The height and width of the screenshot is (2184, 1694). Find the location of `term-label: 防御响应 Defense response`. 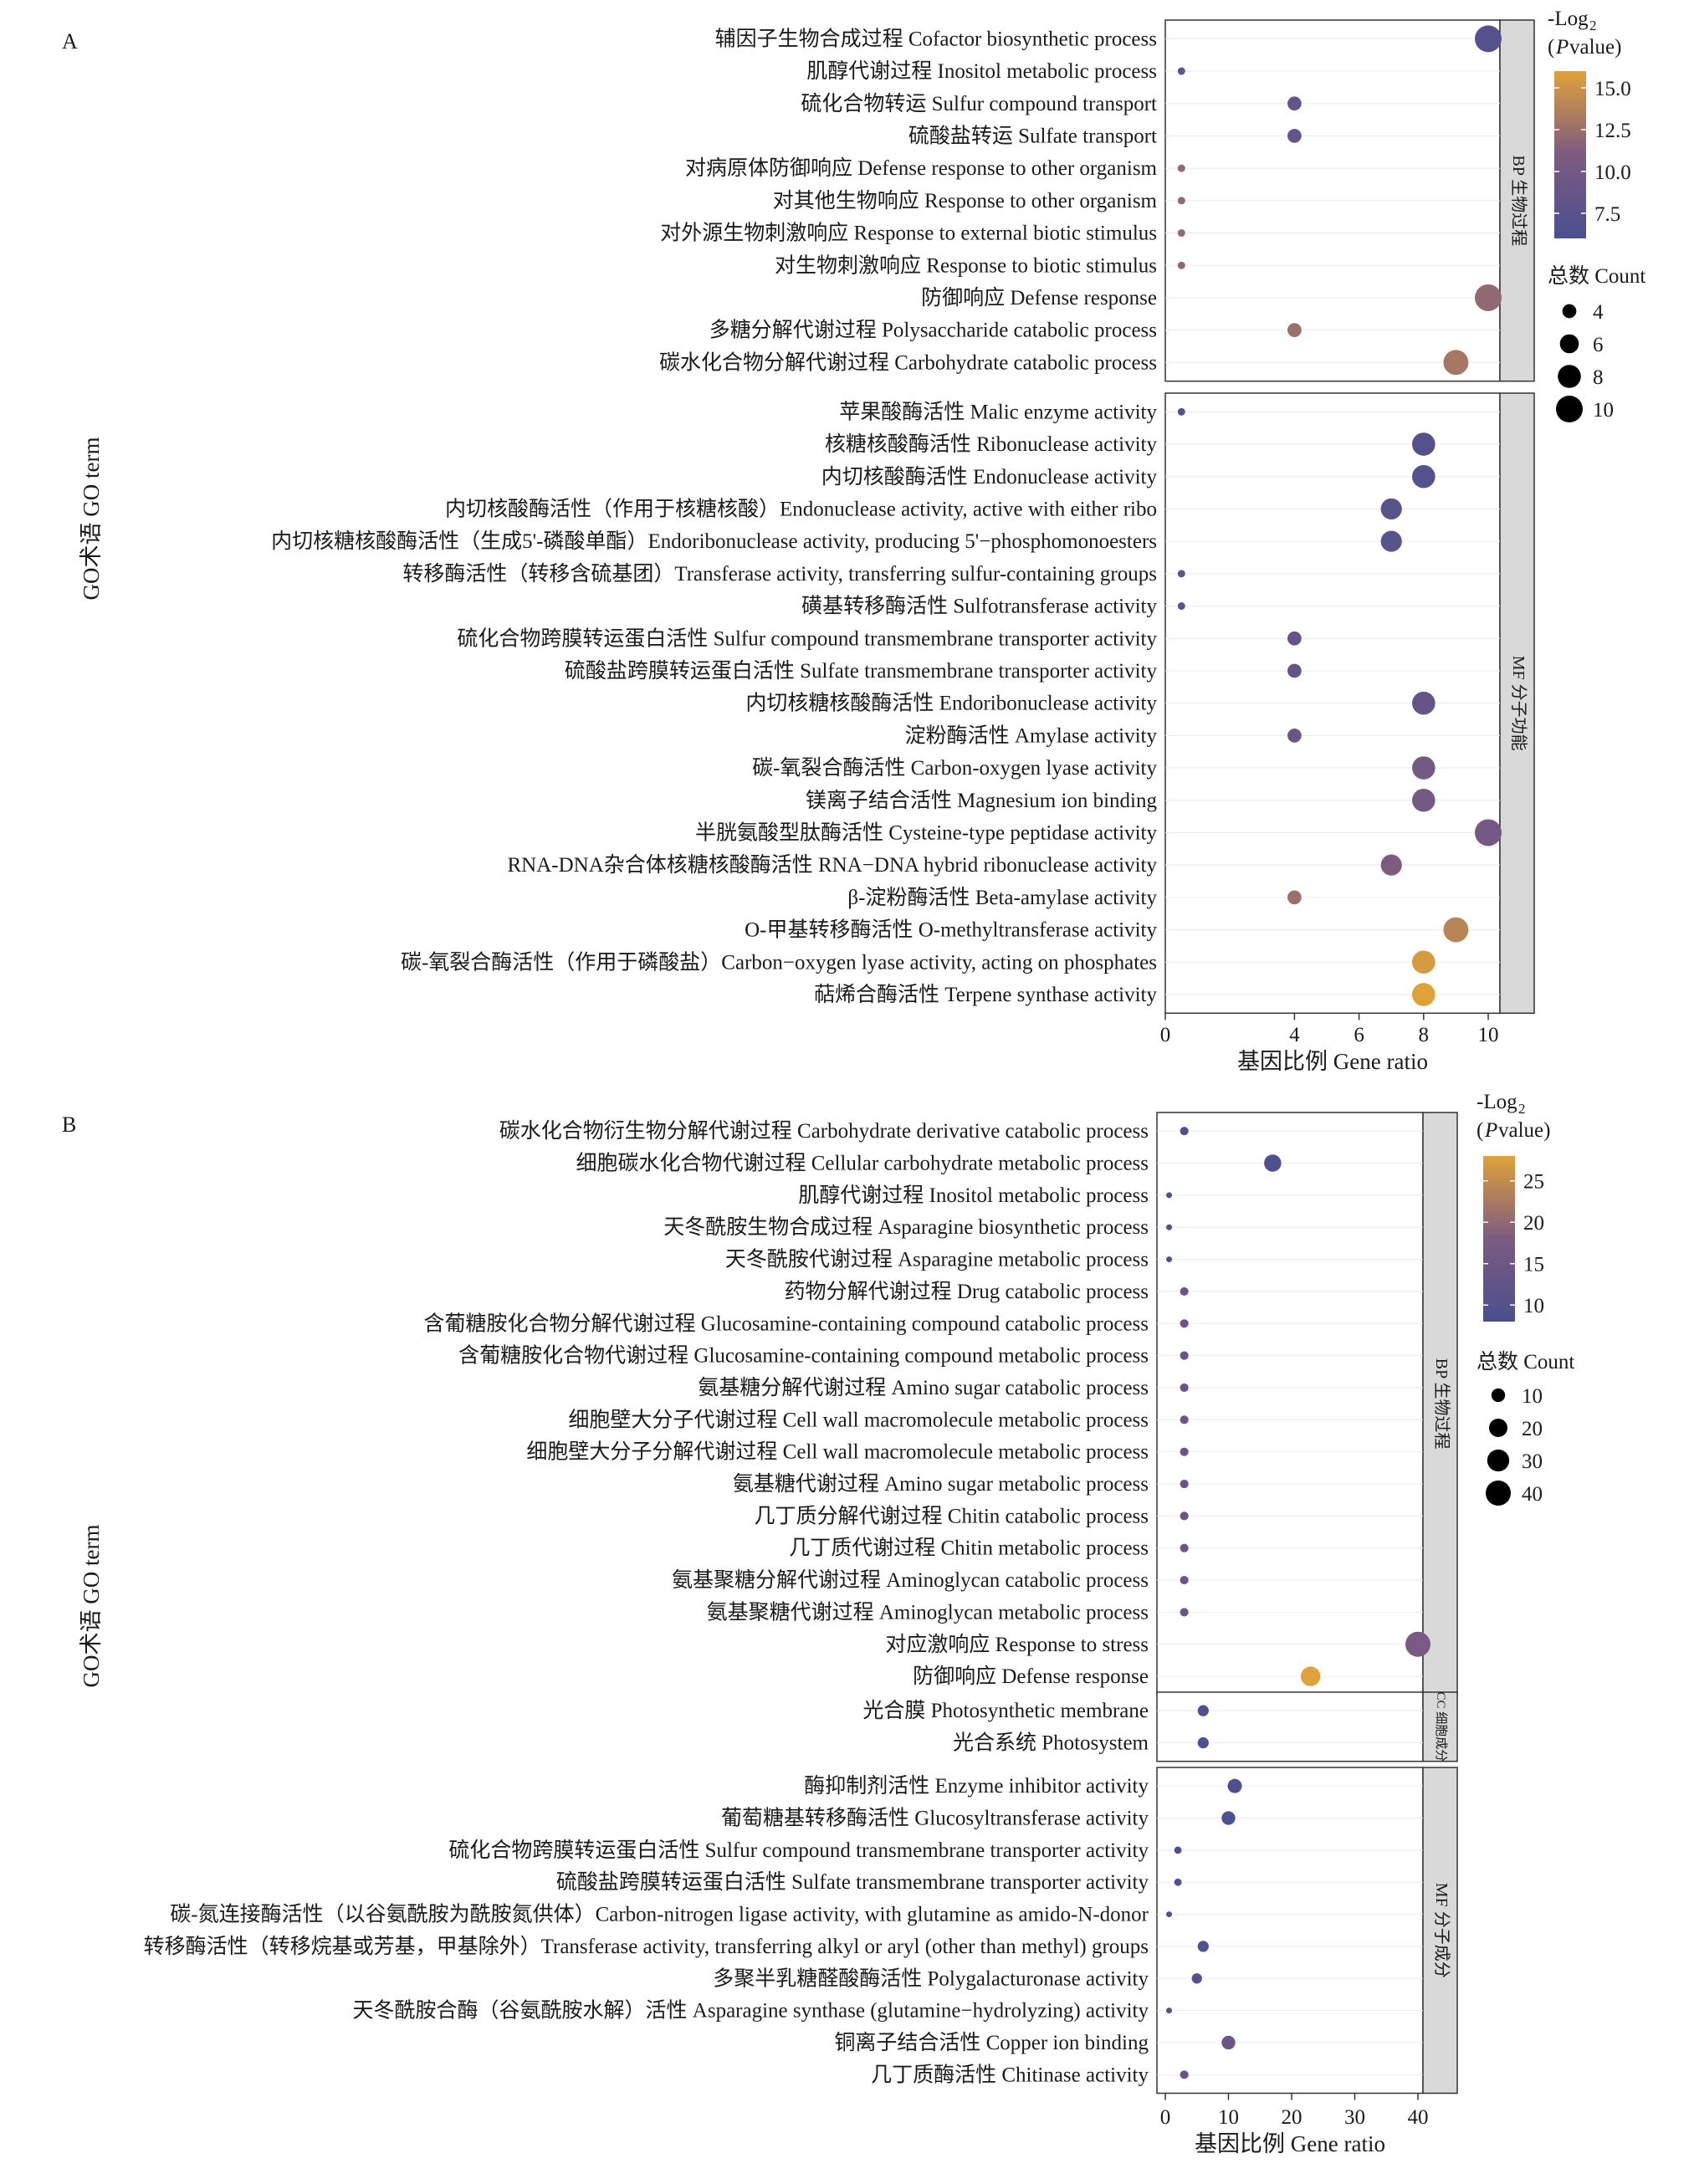

term-label: 防御响应 Defense response is located at coordinates (1039, 297).